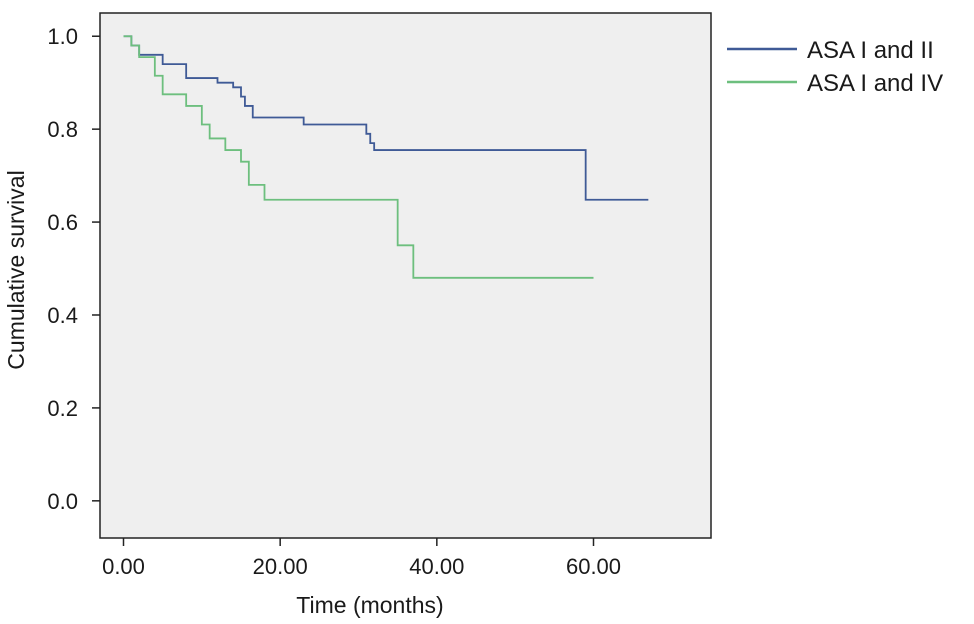  I want to click on y-axis-title: Cumulative survival, so click(16, 269).